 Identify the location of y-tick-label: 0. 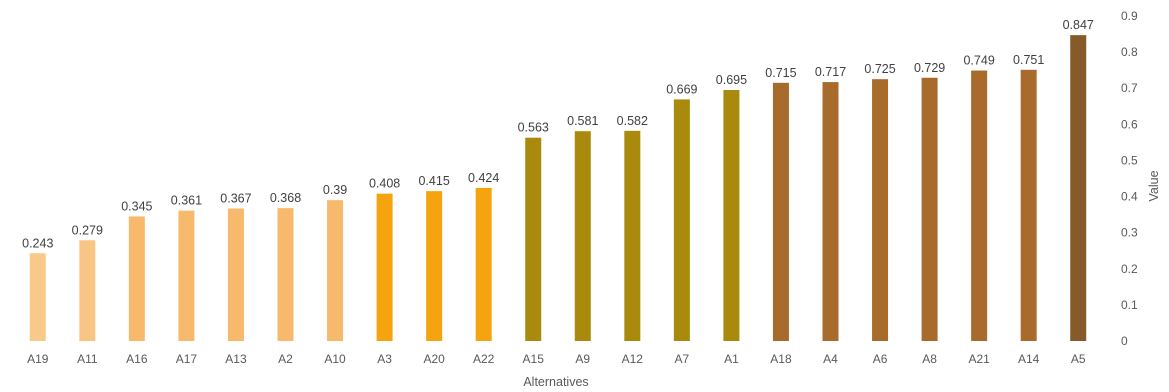
(1124, 341).